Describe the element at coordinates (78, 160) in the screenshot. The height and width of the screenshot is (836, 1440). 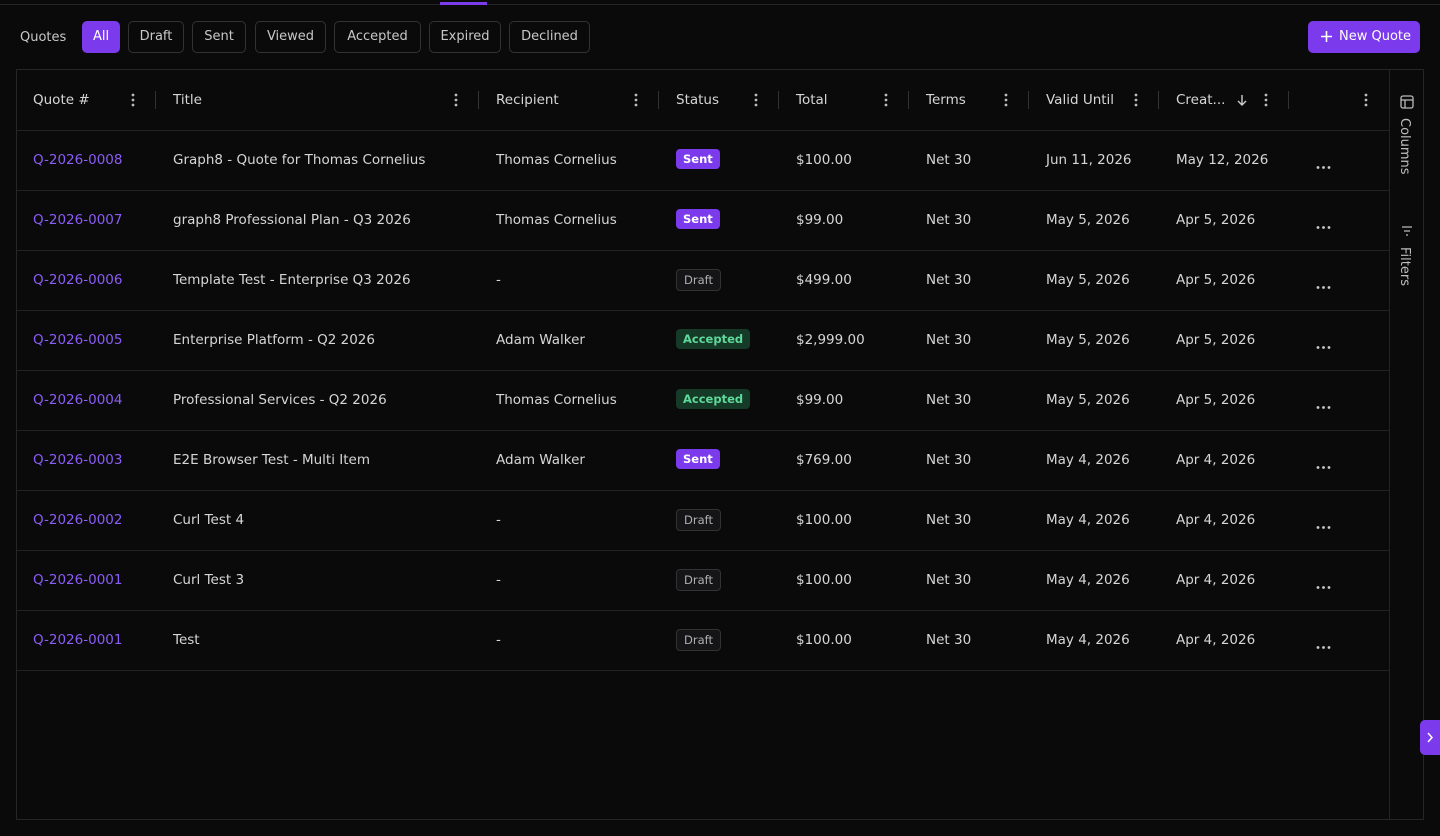
I see `quote-link: Q-2026-0008` at that location.